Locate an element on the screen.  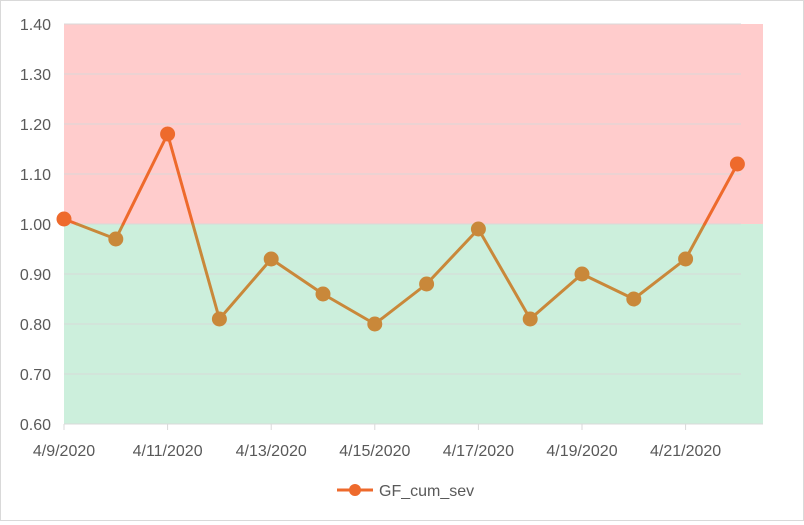
x-tick-label: 4/15/2020 is located at coordinates (374, 451).